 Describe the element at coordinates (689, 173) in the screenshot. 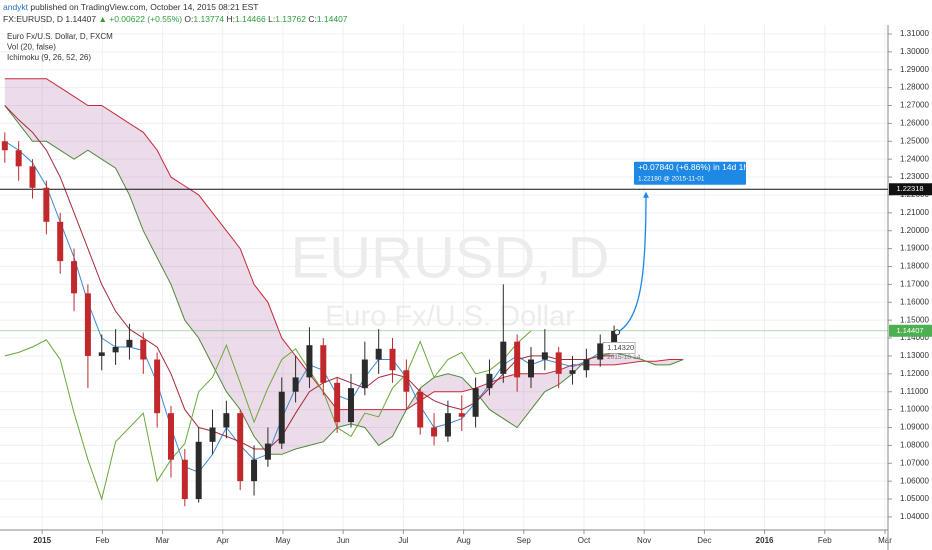

I see `measure-box` at that location.